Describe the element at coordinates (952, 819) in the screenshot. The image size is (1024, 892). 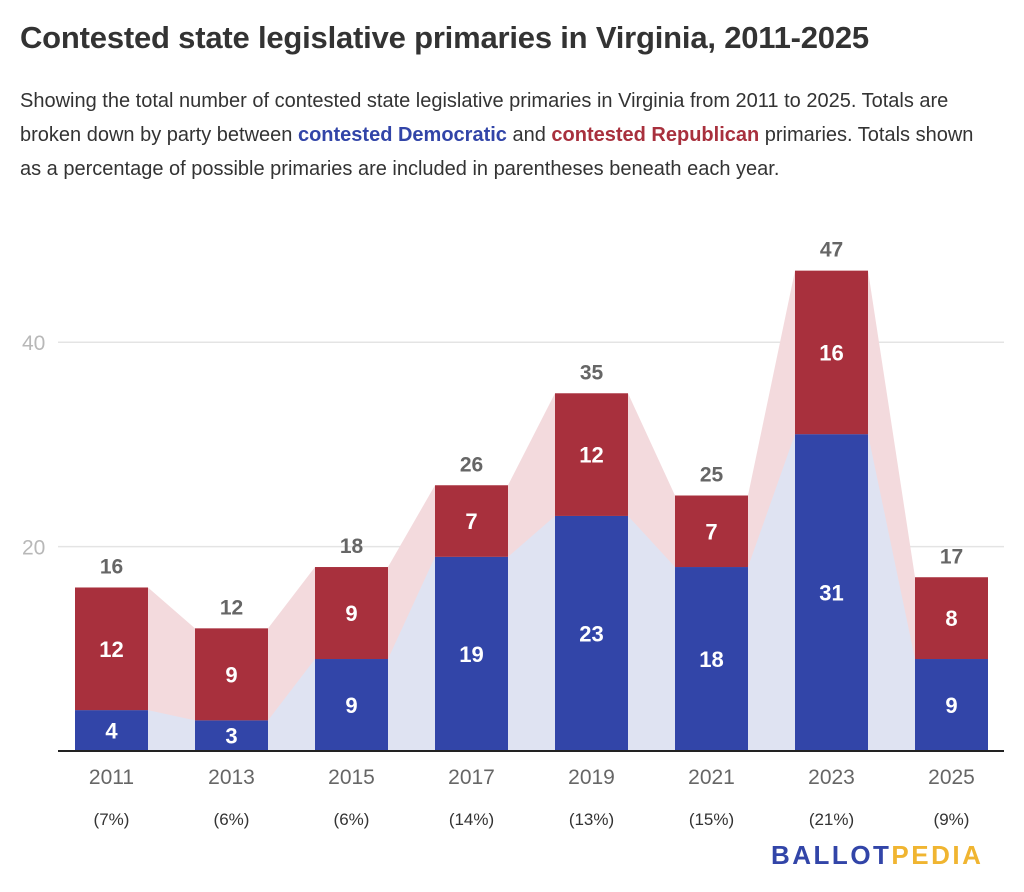
I see `percent-label-2025: (9%)` at that location.